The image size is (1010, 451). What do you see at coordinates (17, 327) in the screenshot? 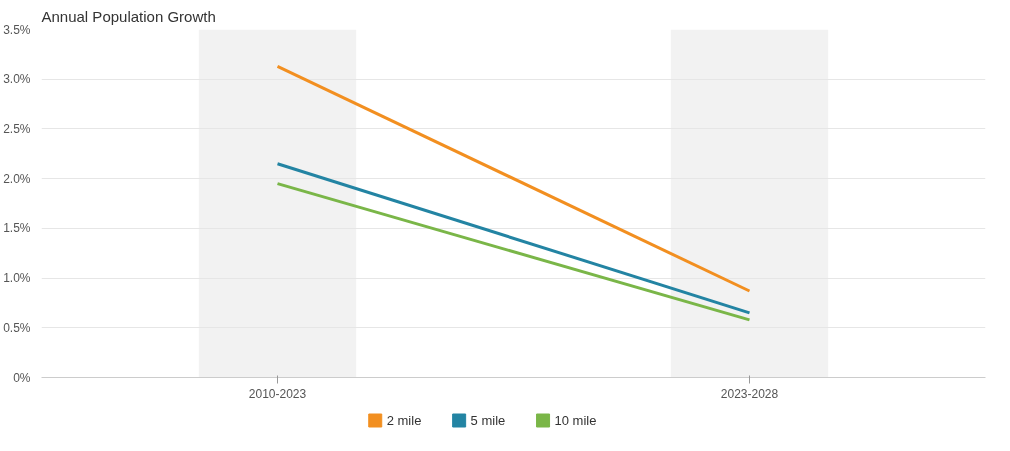
I see `y-tick-label: 0.5%` at bounding box center [17, 327].